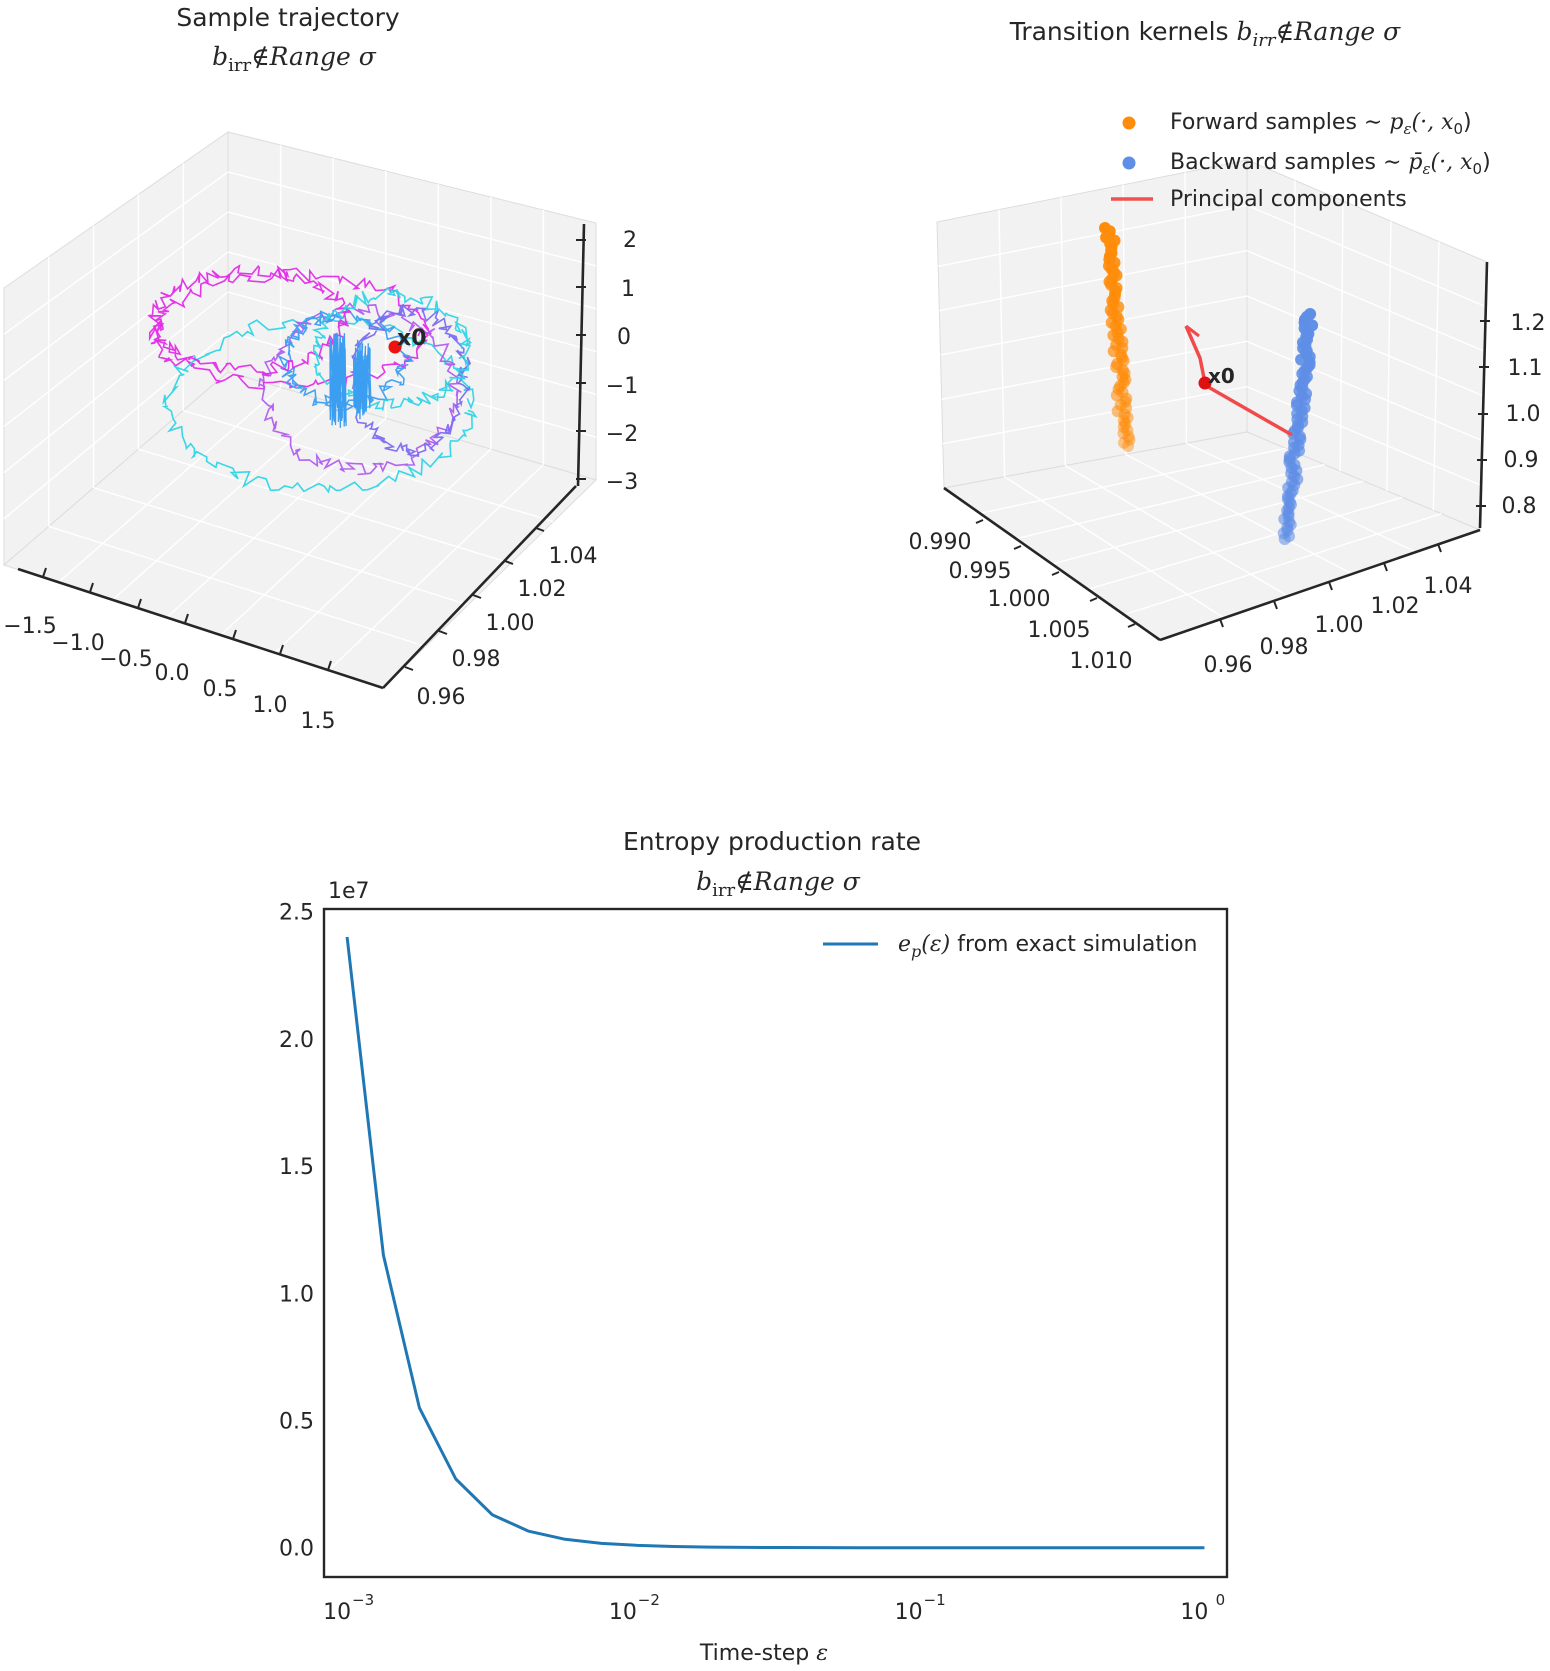  I want to click on legend-backward-marker, so click(1129, 163).